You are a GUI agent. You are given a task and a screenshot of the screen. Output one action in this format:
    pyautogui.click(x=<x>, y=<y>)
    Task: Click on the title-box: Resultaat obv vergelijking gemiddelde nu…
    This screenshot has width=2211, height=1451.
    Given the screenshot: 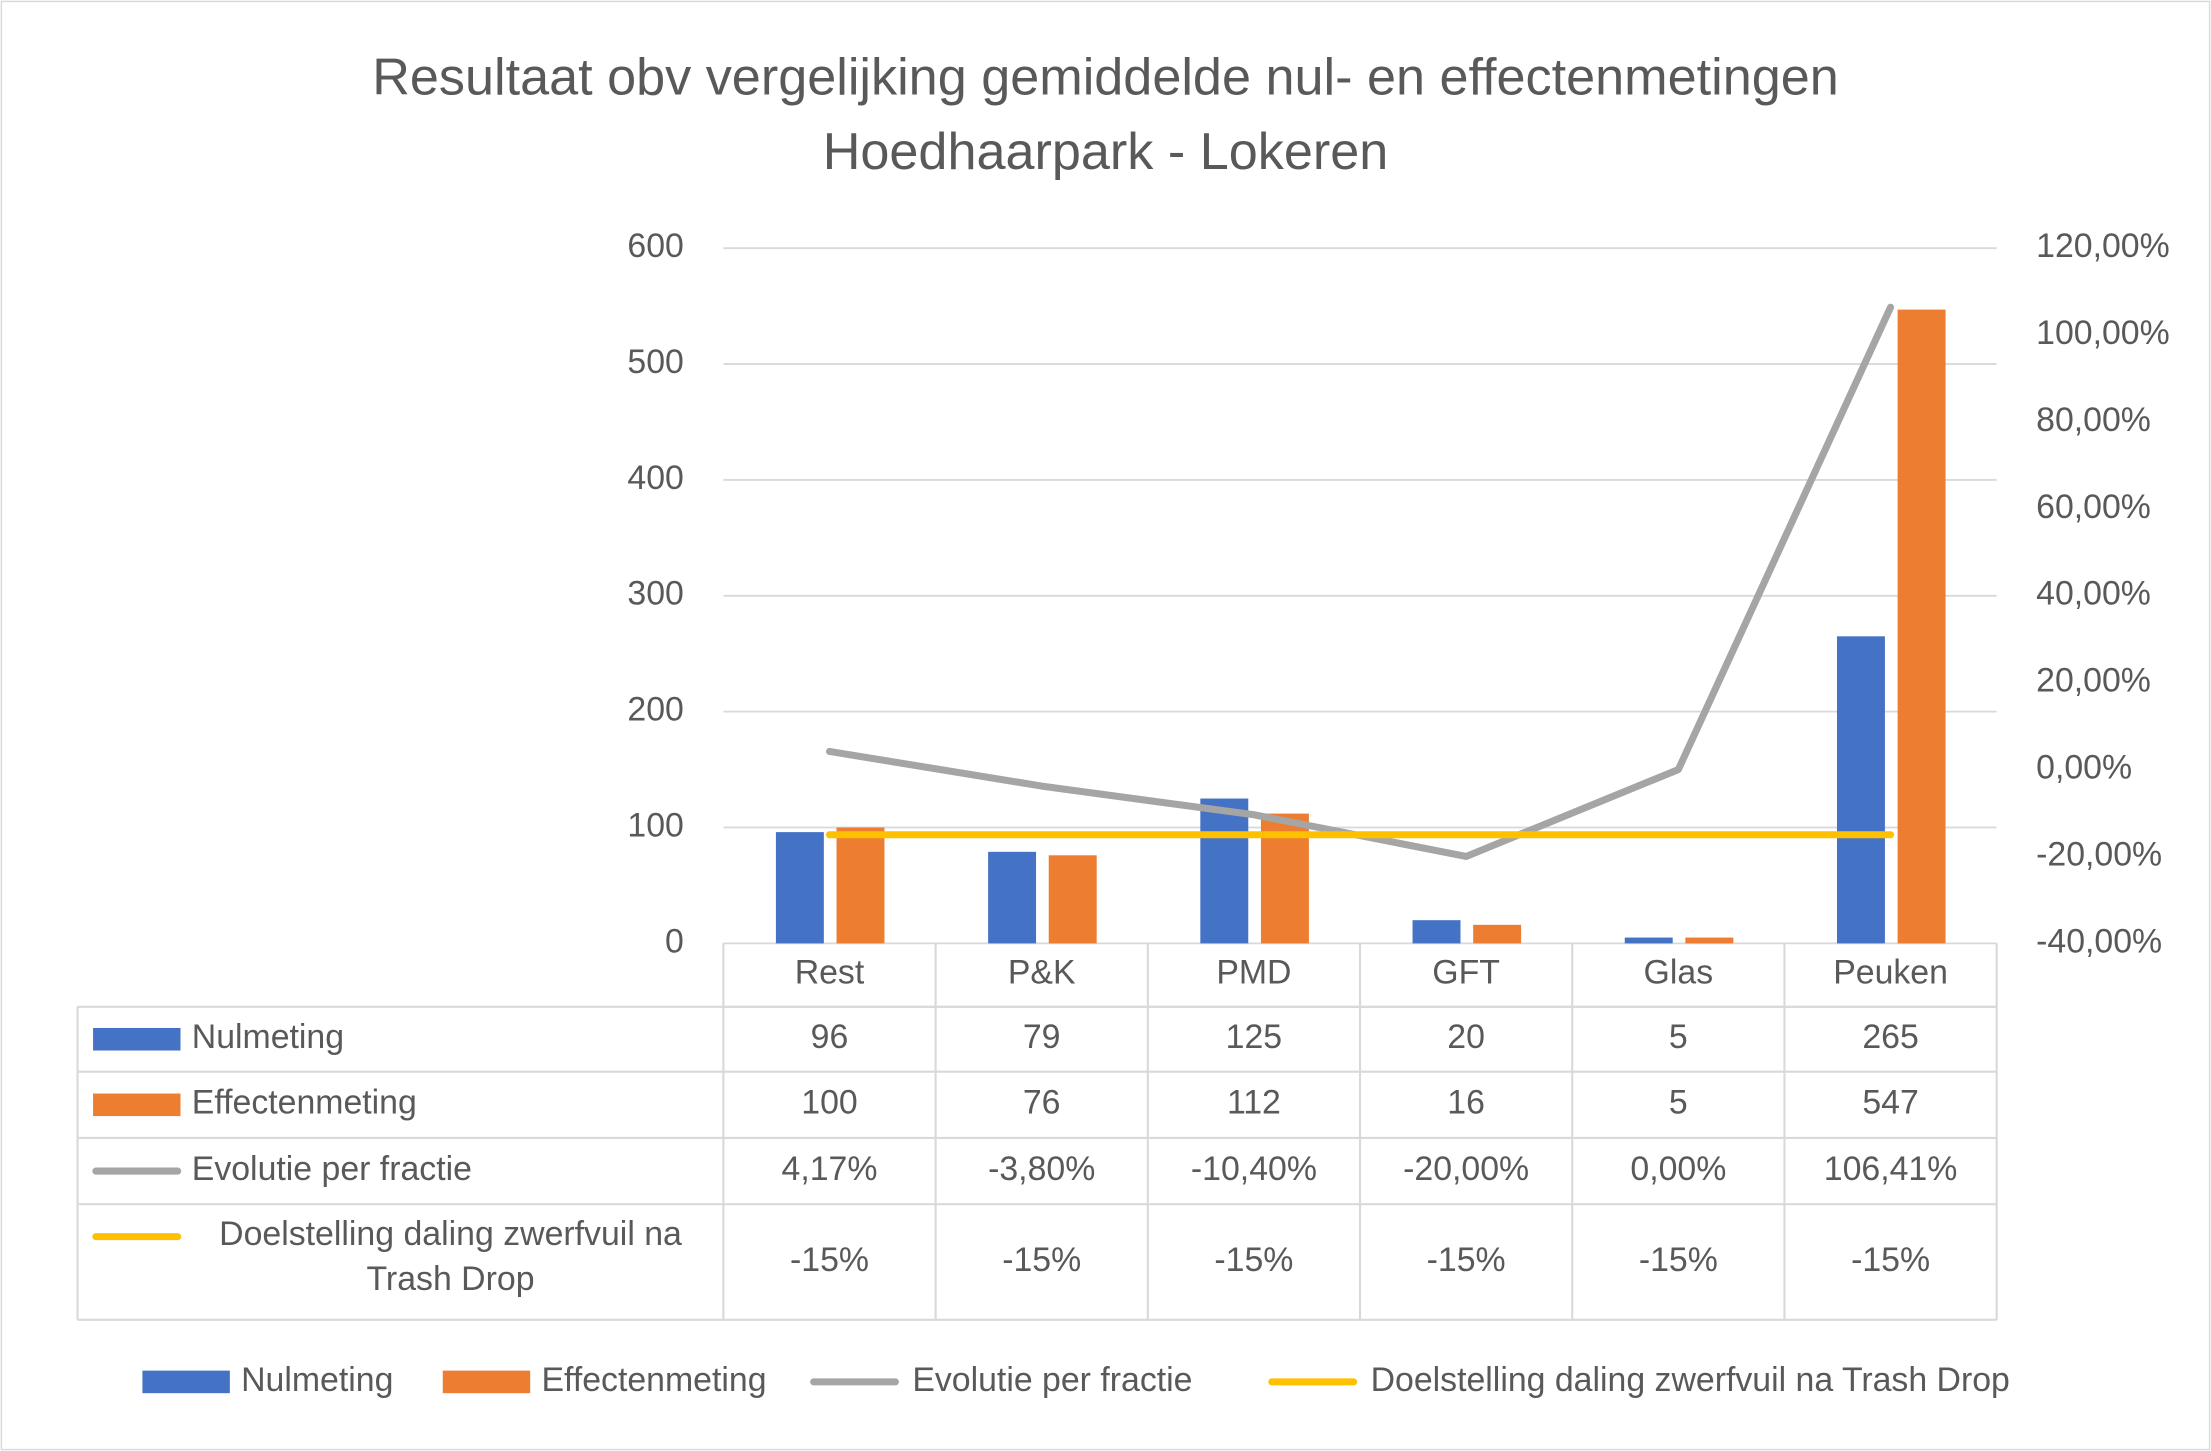 What is the action you would take?
    pyautogui.click(x=1105, y=114)
    